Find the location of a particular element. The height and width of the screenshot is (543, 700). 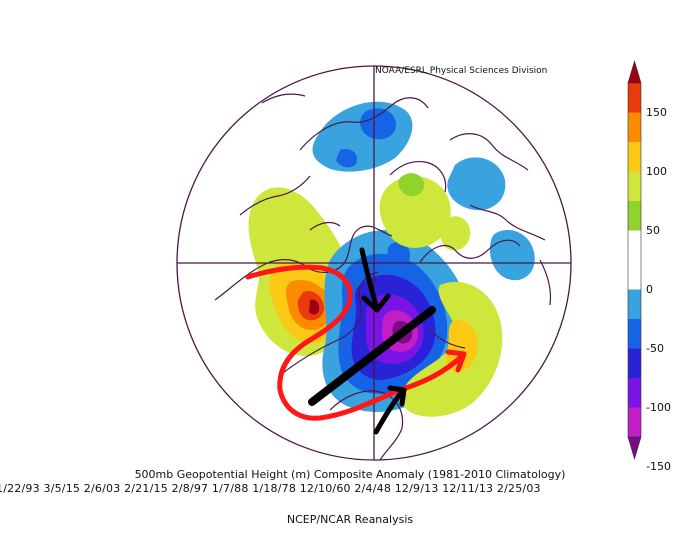

arrow-south is located at coordinates (390, 410).